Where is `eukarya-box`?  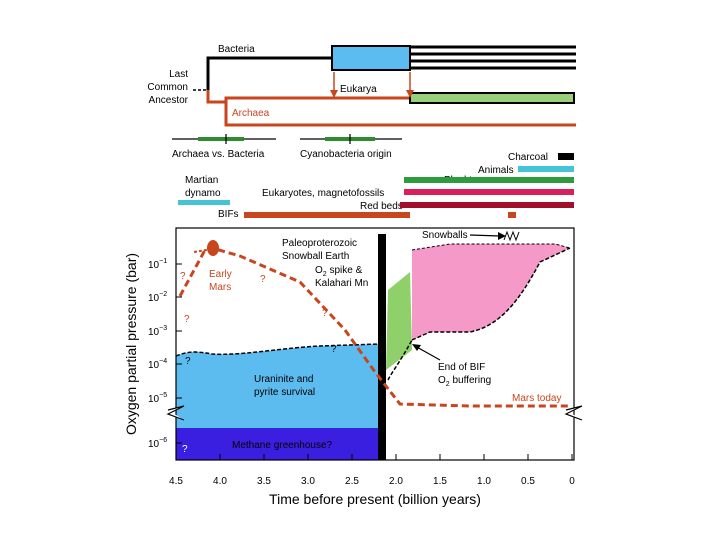
eukarya-box is located at coordinates (492, 98).